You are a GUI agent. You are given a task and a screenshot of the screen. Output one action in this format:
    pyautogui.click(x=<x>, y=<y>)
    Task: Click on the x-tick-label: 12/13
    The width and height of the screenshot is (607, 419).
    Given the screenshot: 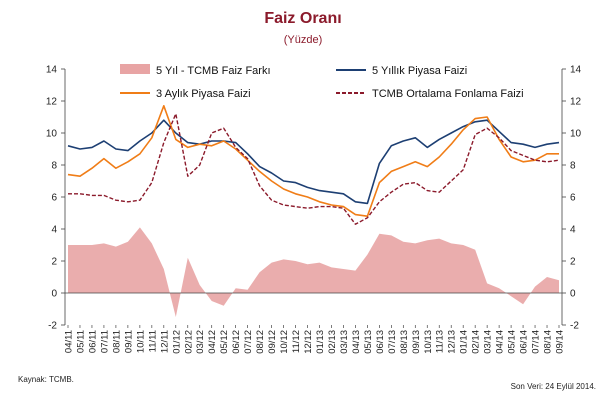 What is the action you would take?
    pyautogui.click(x=452, y=342)
    